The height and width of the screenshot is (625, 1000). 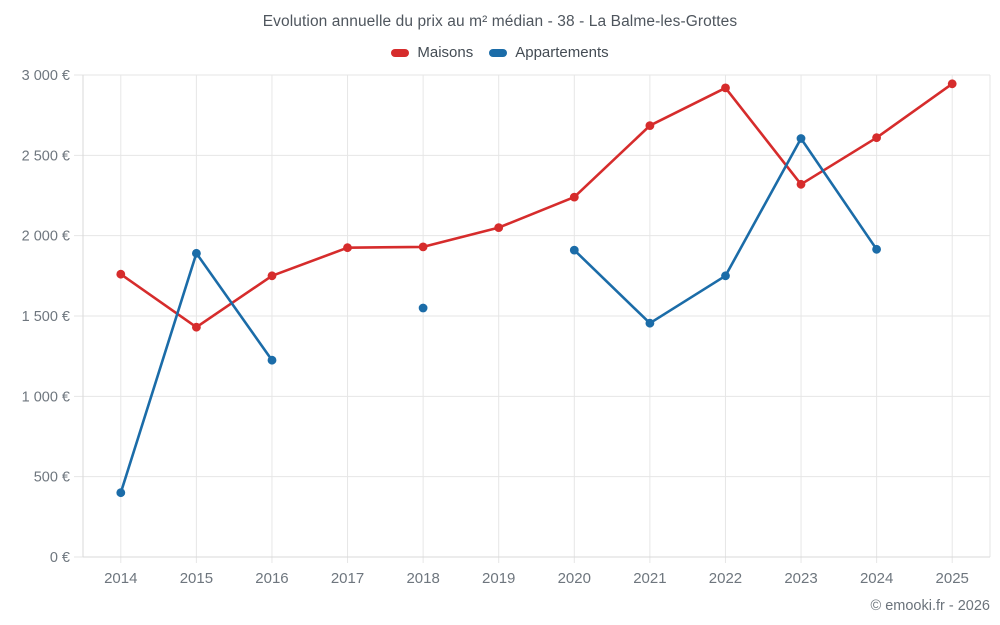 I want to click on legend-swatch-appartements, so click(x=498, y=52).